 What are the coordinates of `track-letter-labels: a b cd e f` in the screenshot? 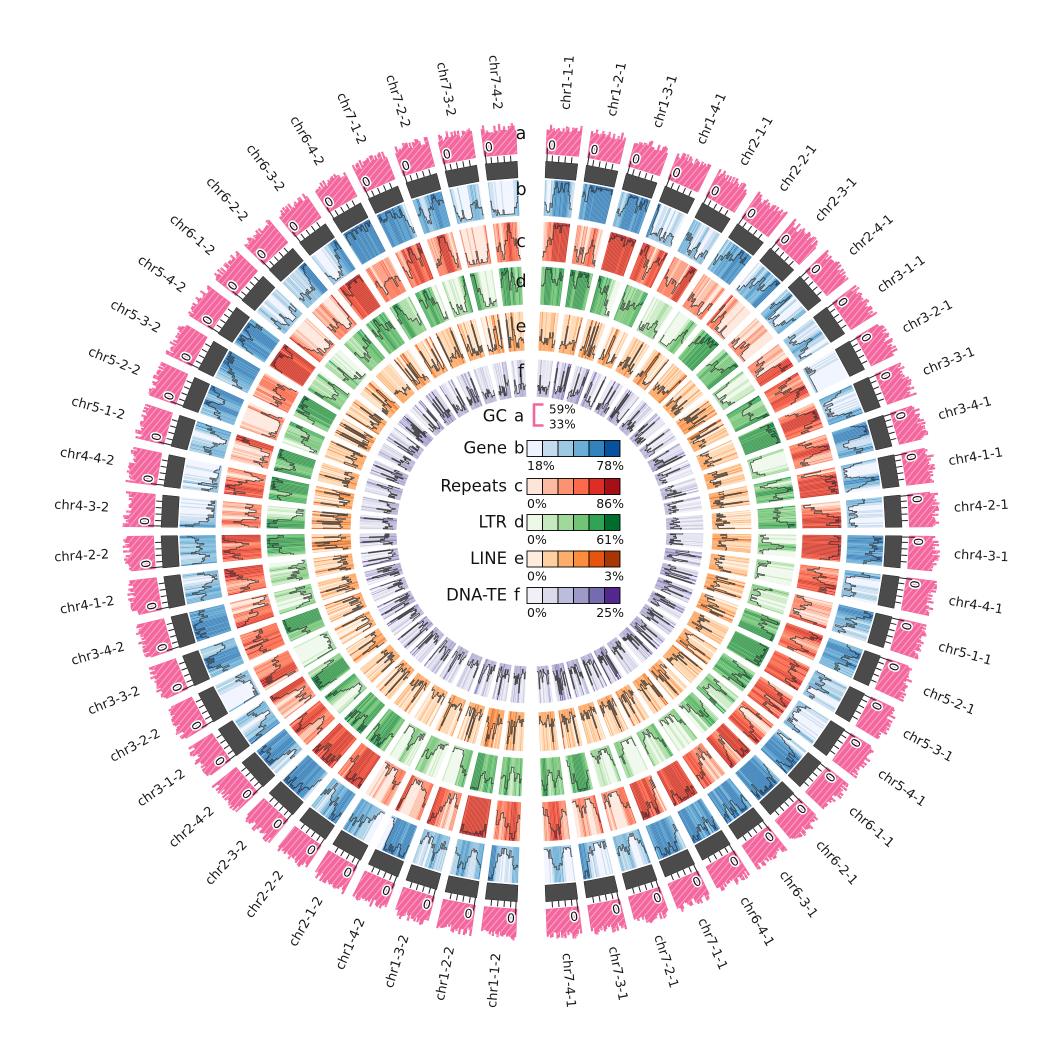 It's located at (520, 253).